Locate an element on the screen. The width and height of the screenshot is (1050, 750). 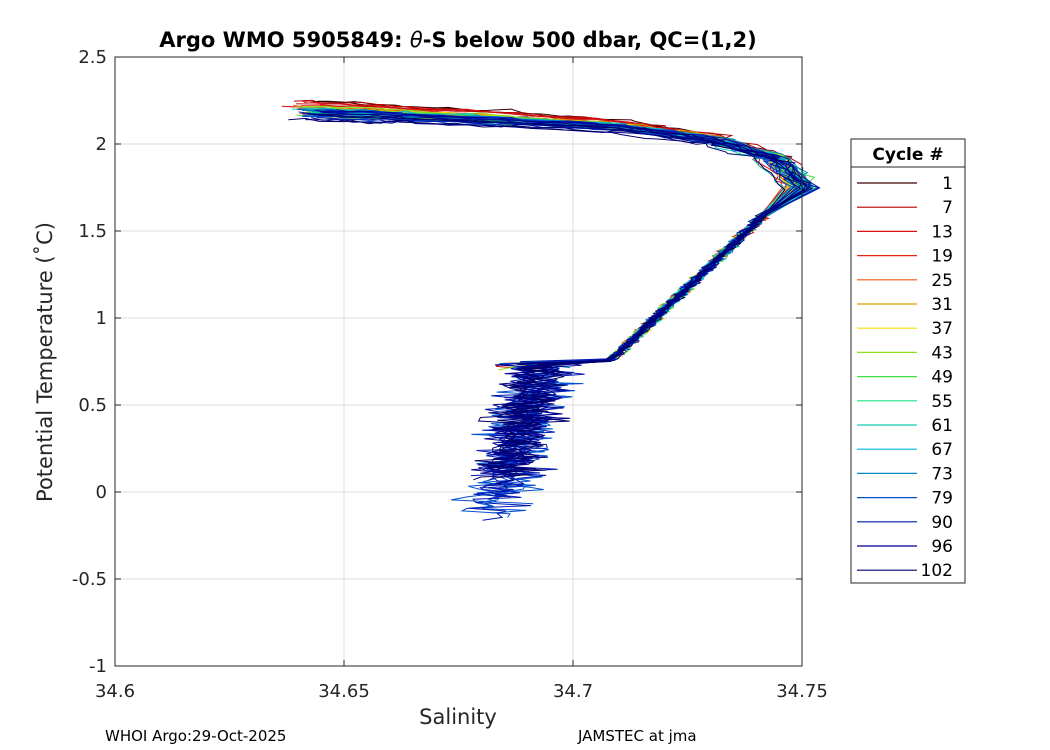
legend-label: 49 is located at coordinates (942, 378).